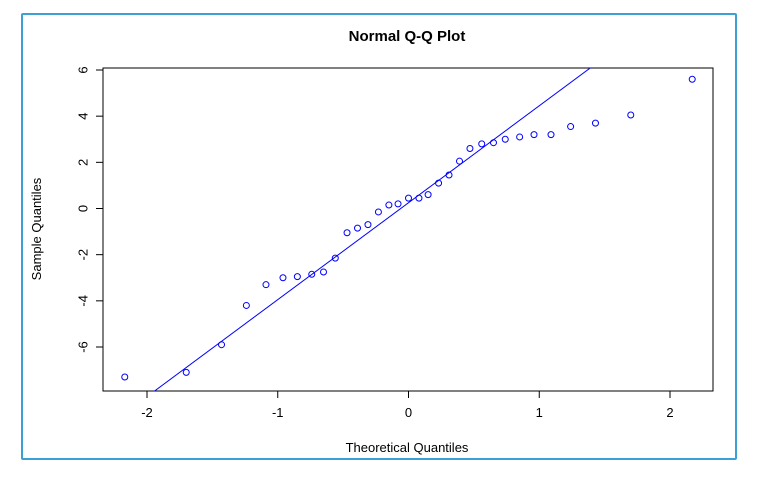 Image resolution: width=768 pixels, height=483 pixels. Describe the element at coordinates (83, 347) in the screenshot. I see `y-tick-label: -6` at that location.